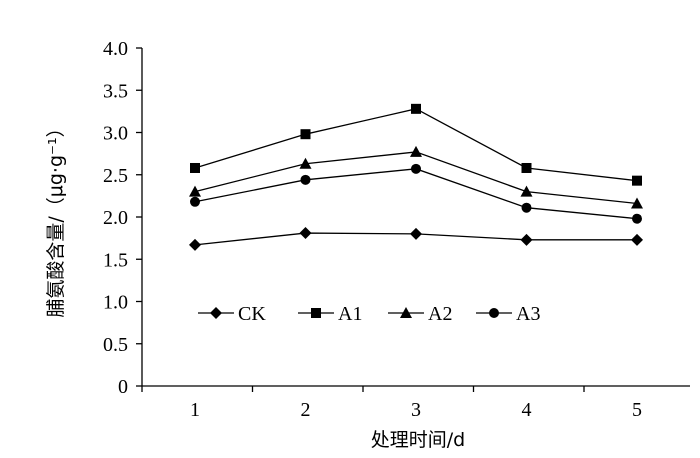 Image resolution: width=700 pixels, height=458 pixels. Describe the element at coordinates (115, 91) in the screenshot. I see `y-tick-label: 3.5` at that location.